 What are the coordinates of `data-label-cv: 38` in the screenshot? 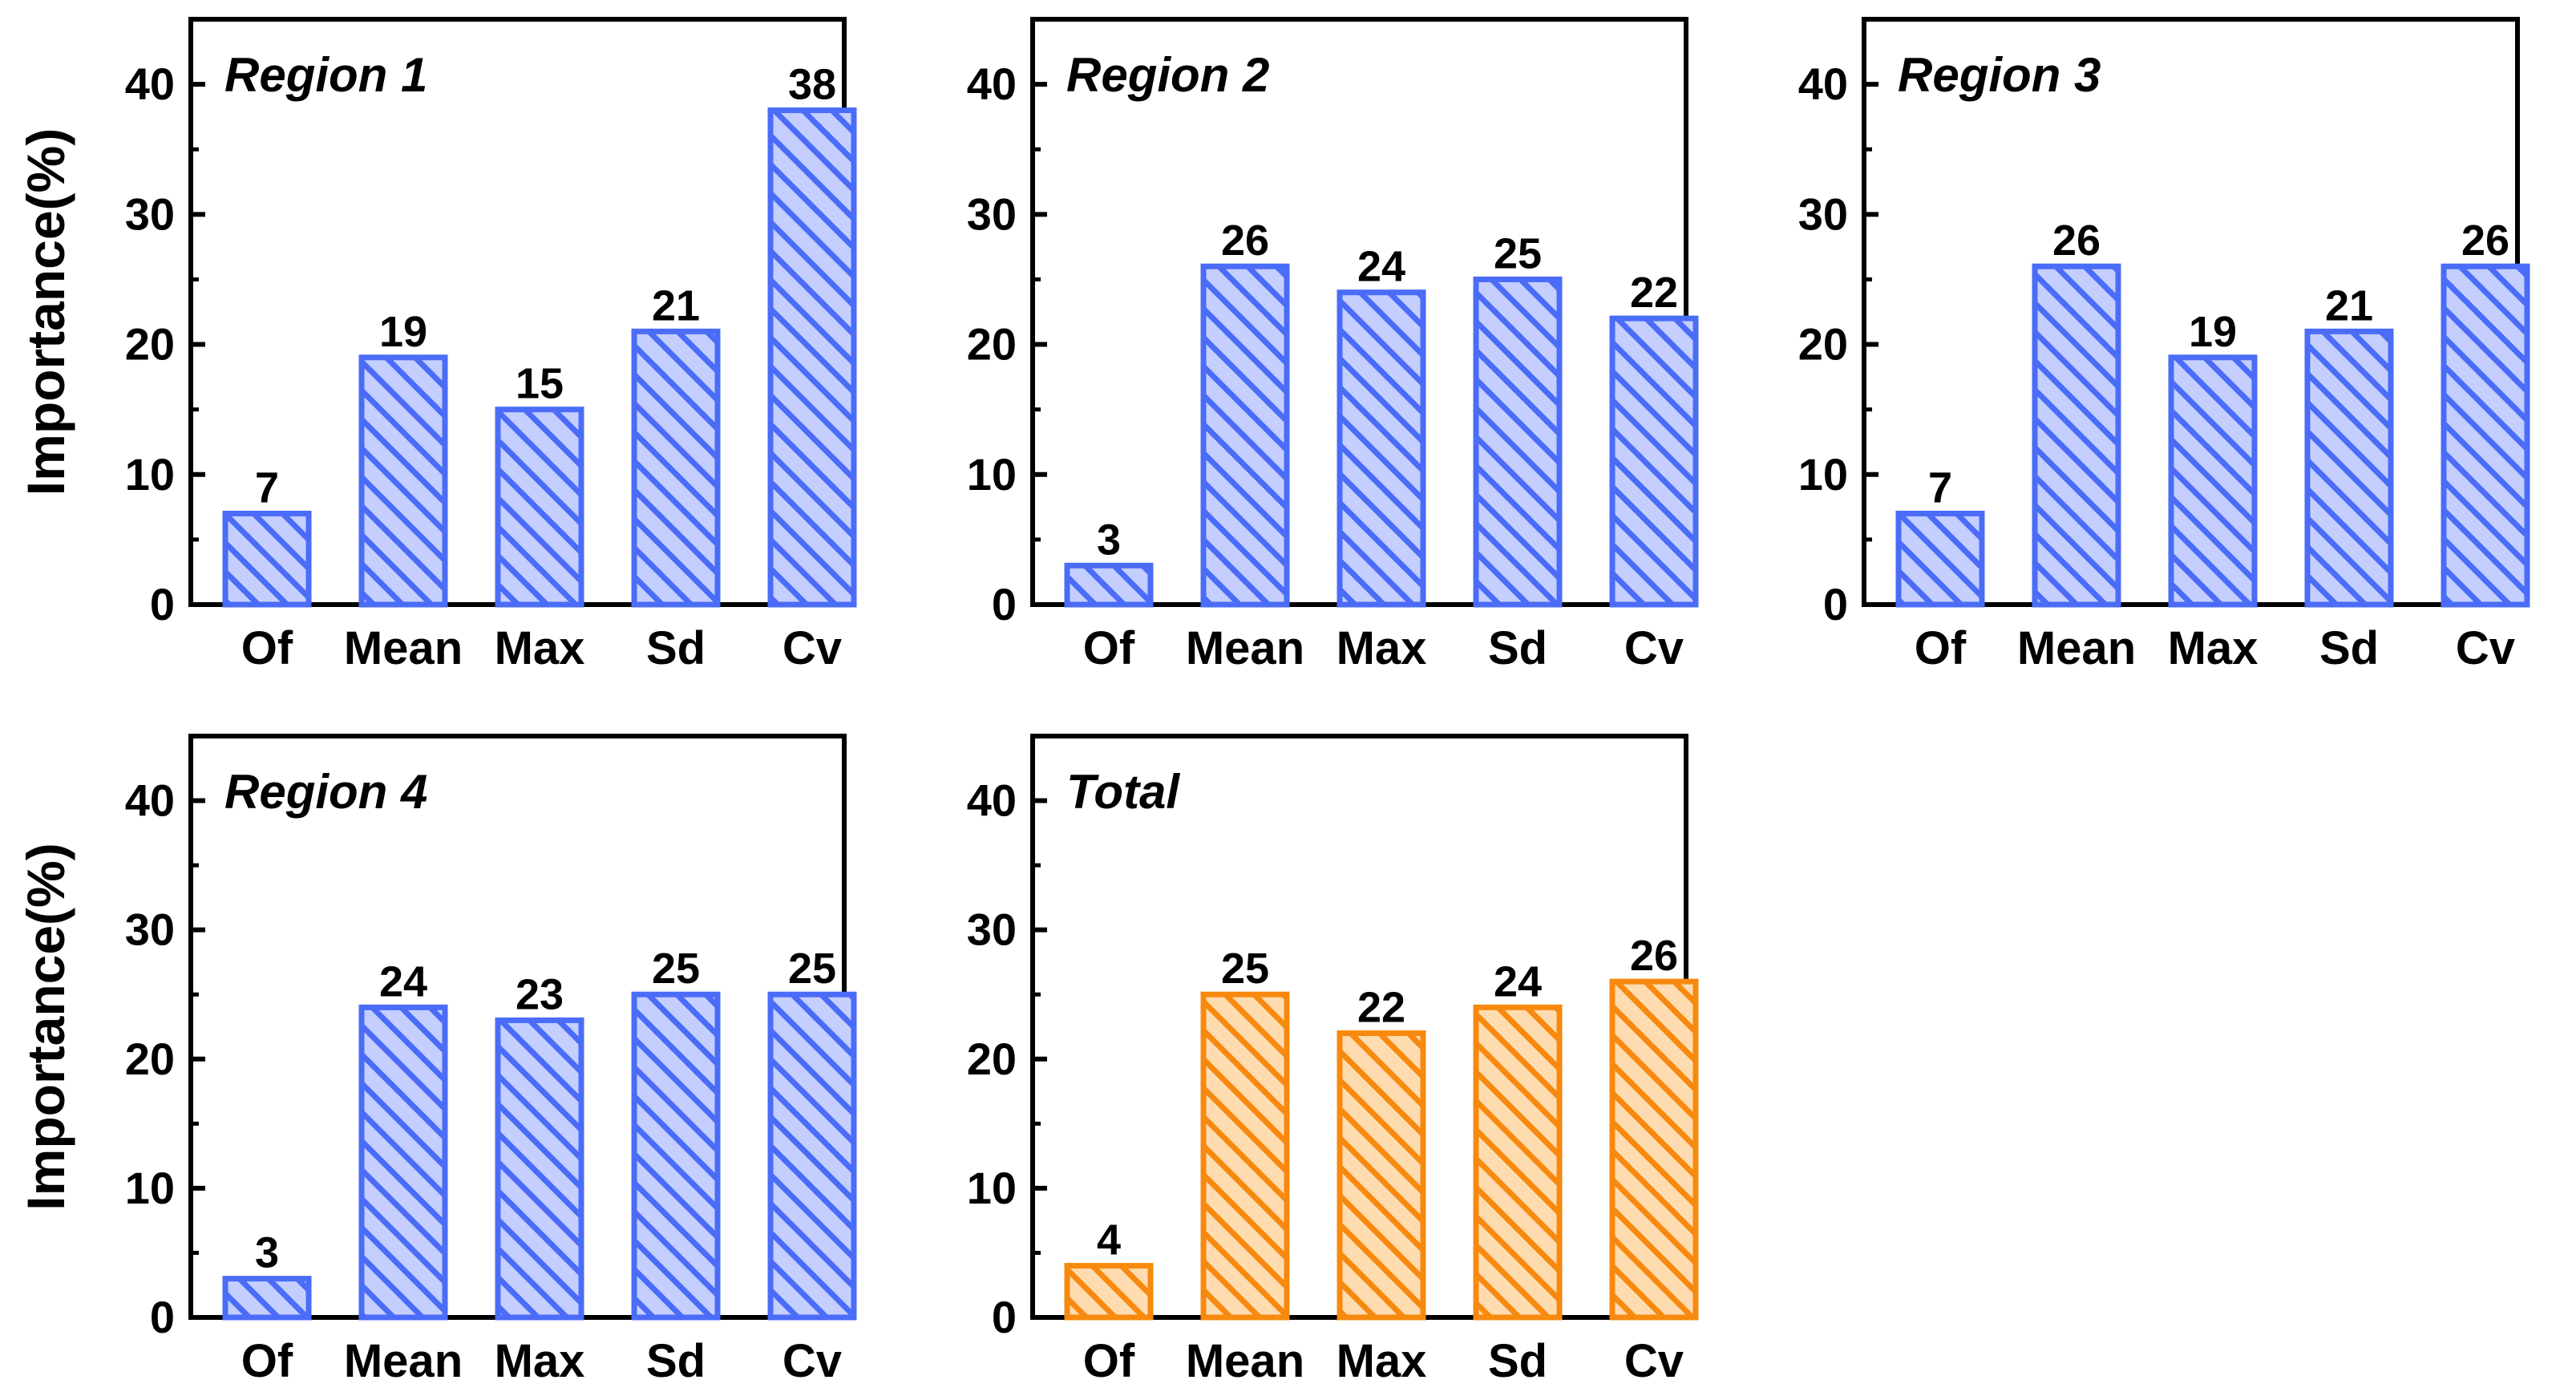 It's located at (812, 85).